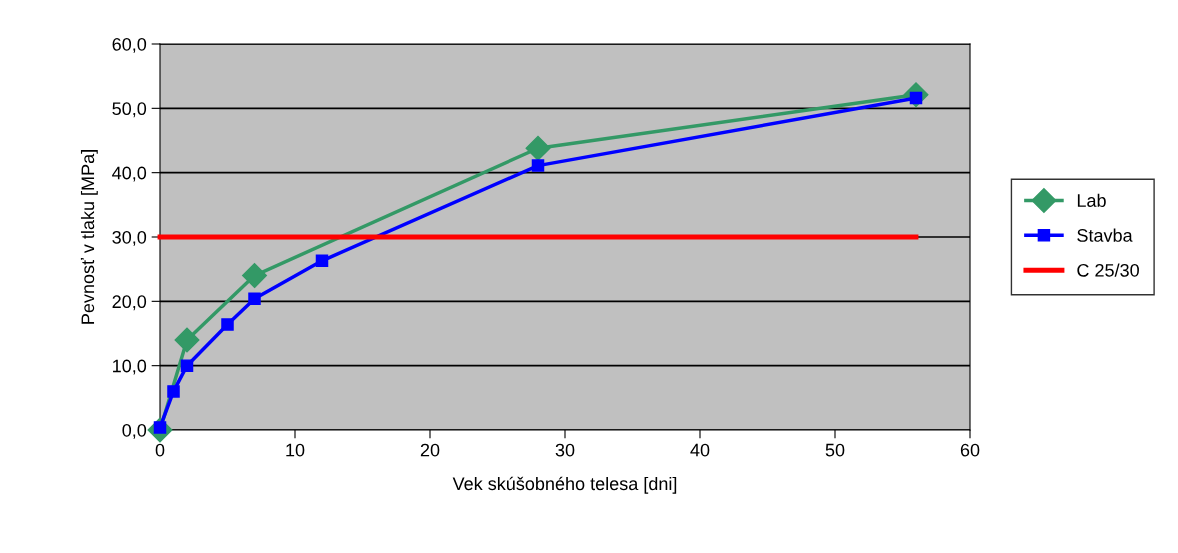 Image resolution: width=1178 pixels, height=553 pixels. Describe the element at coordinates (295, 450) in the screenshot. I see `x-tick-label: 10` at that location.